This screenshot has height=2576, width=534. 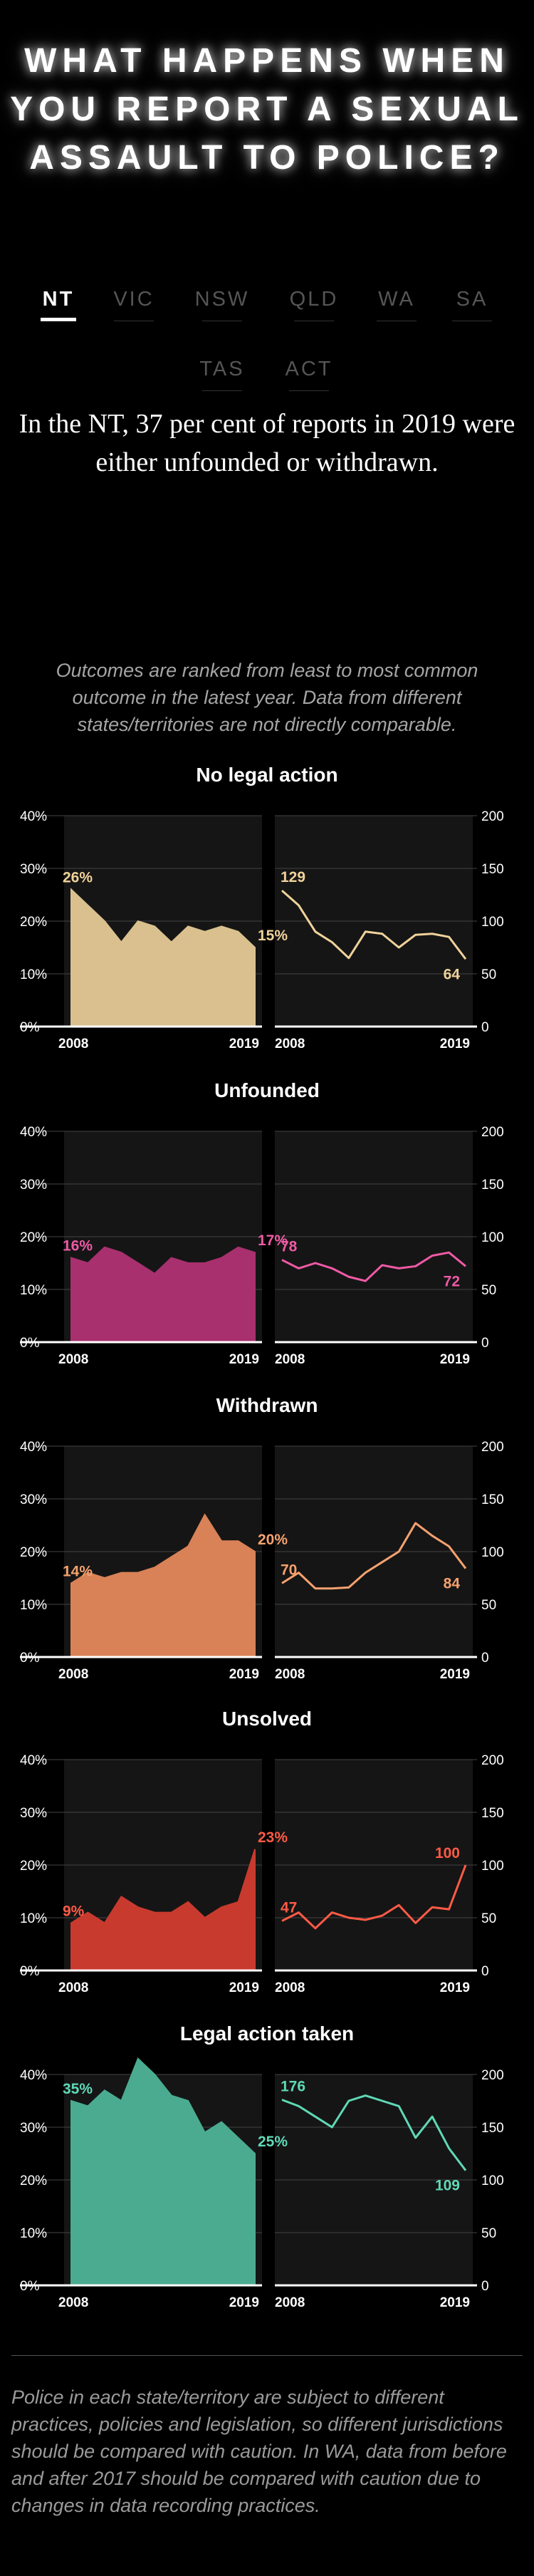 I want to click on unfounded-percent-tick-label: 30%, so click(x=33, y=1185).